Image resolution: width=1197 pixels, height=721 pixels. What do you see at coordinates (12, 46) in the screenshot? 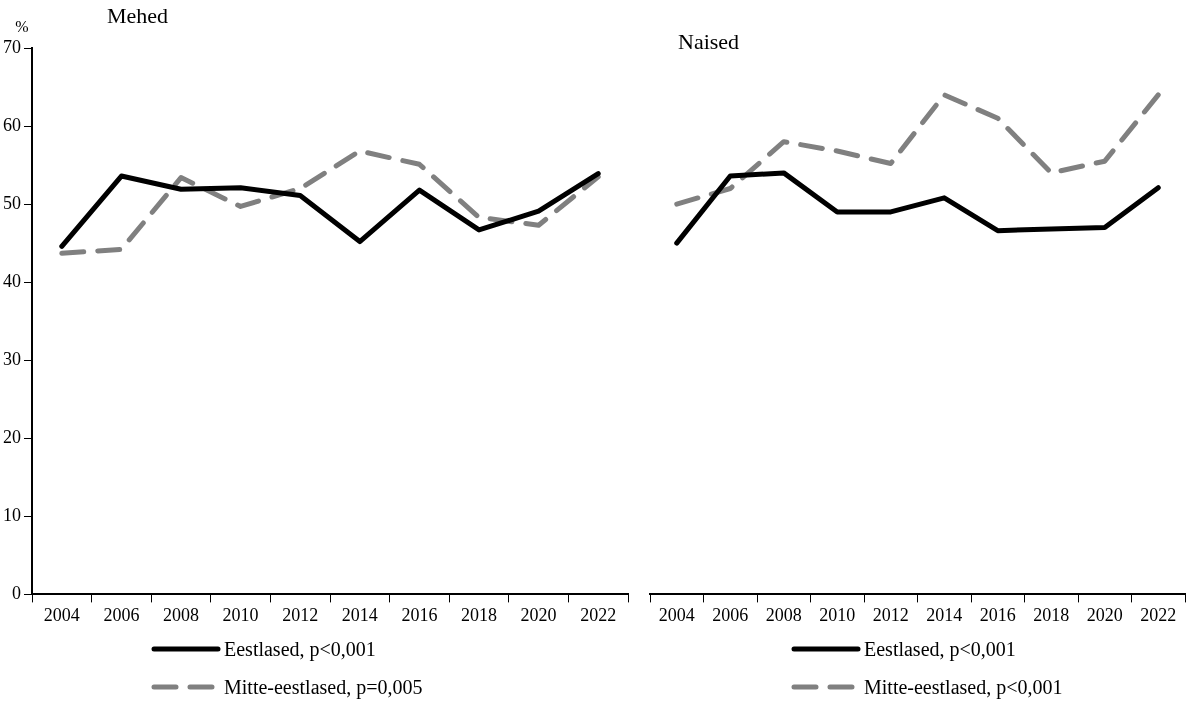
I see `y-tick-label: 70` at bounding box center [12, 46].